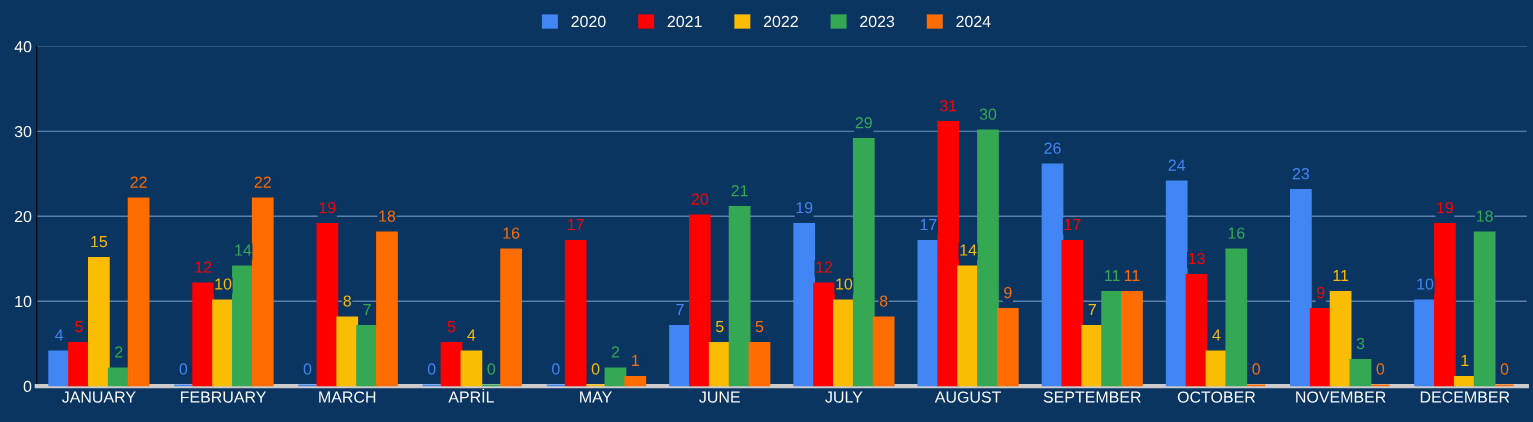 The width and height of the screenshot is (1533, 422). What do you see at coordinates (844, 397) in the screenshot?
I see `x-tick-label: JULY` at bounding box center [844, 397].